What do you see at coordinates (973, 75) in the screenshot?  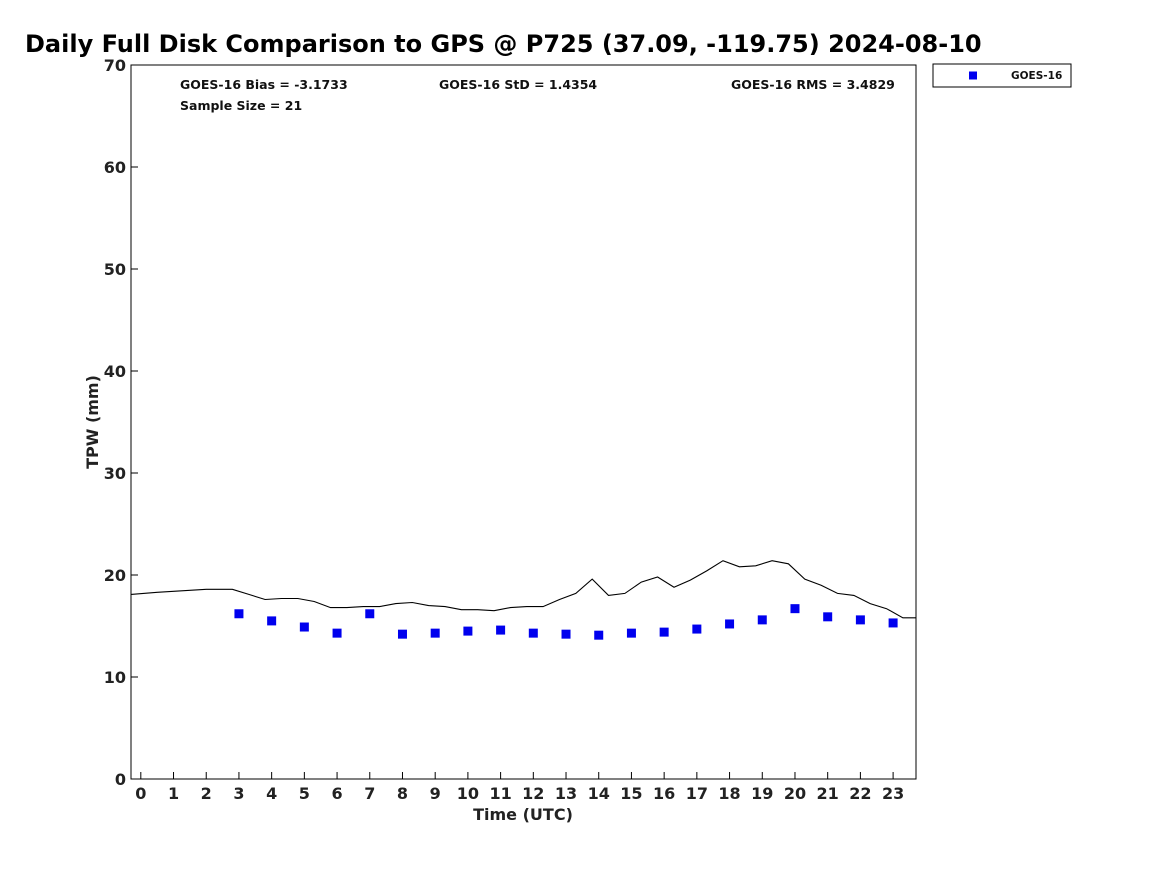 I see `legend-marker-goes16` at bounding box center [973, 75].